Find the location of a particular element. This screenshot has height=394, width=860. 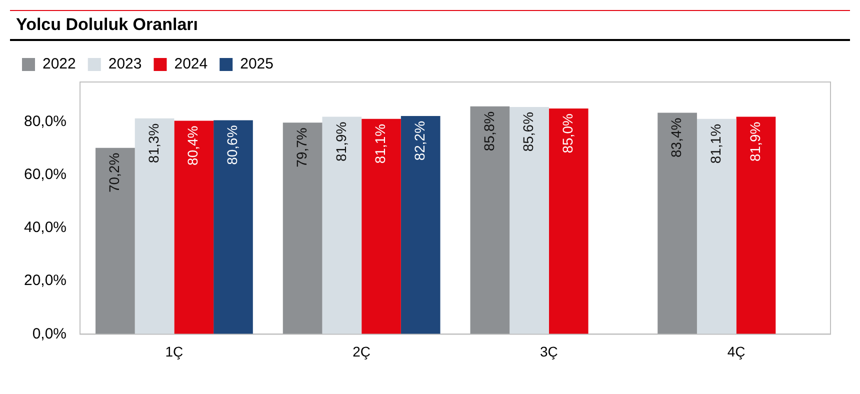

legend-label: 2022 is located at coordinates (59, 64).